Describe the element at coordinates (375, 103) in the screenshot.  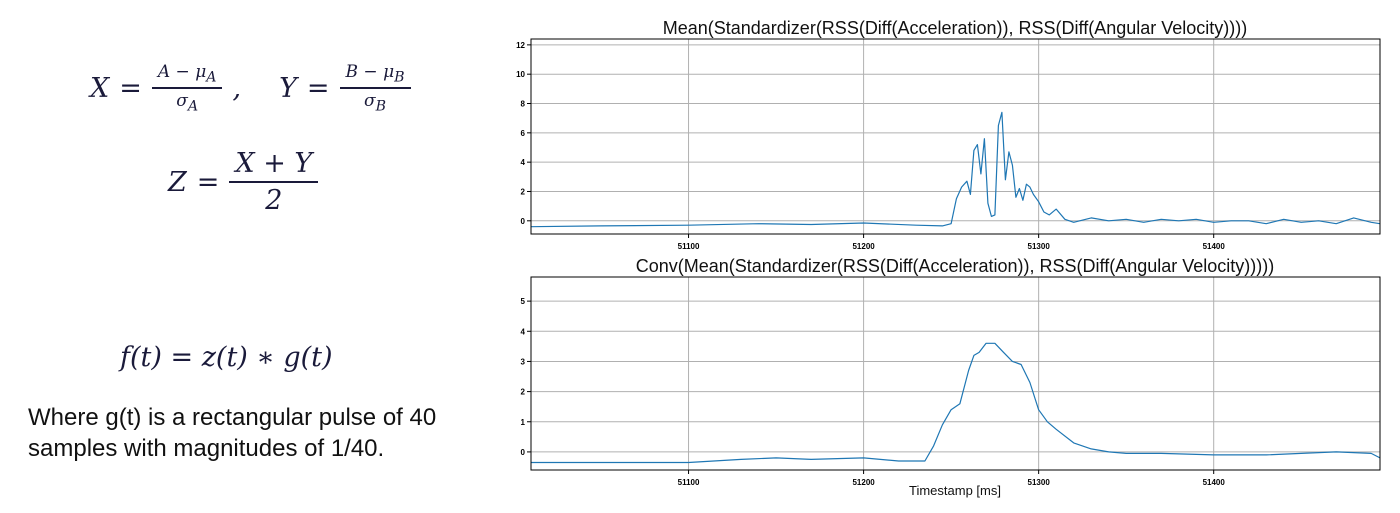
I see `y-denominator: σB` at that location.